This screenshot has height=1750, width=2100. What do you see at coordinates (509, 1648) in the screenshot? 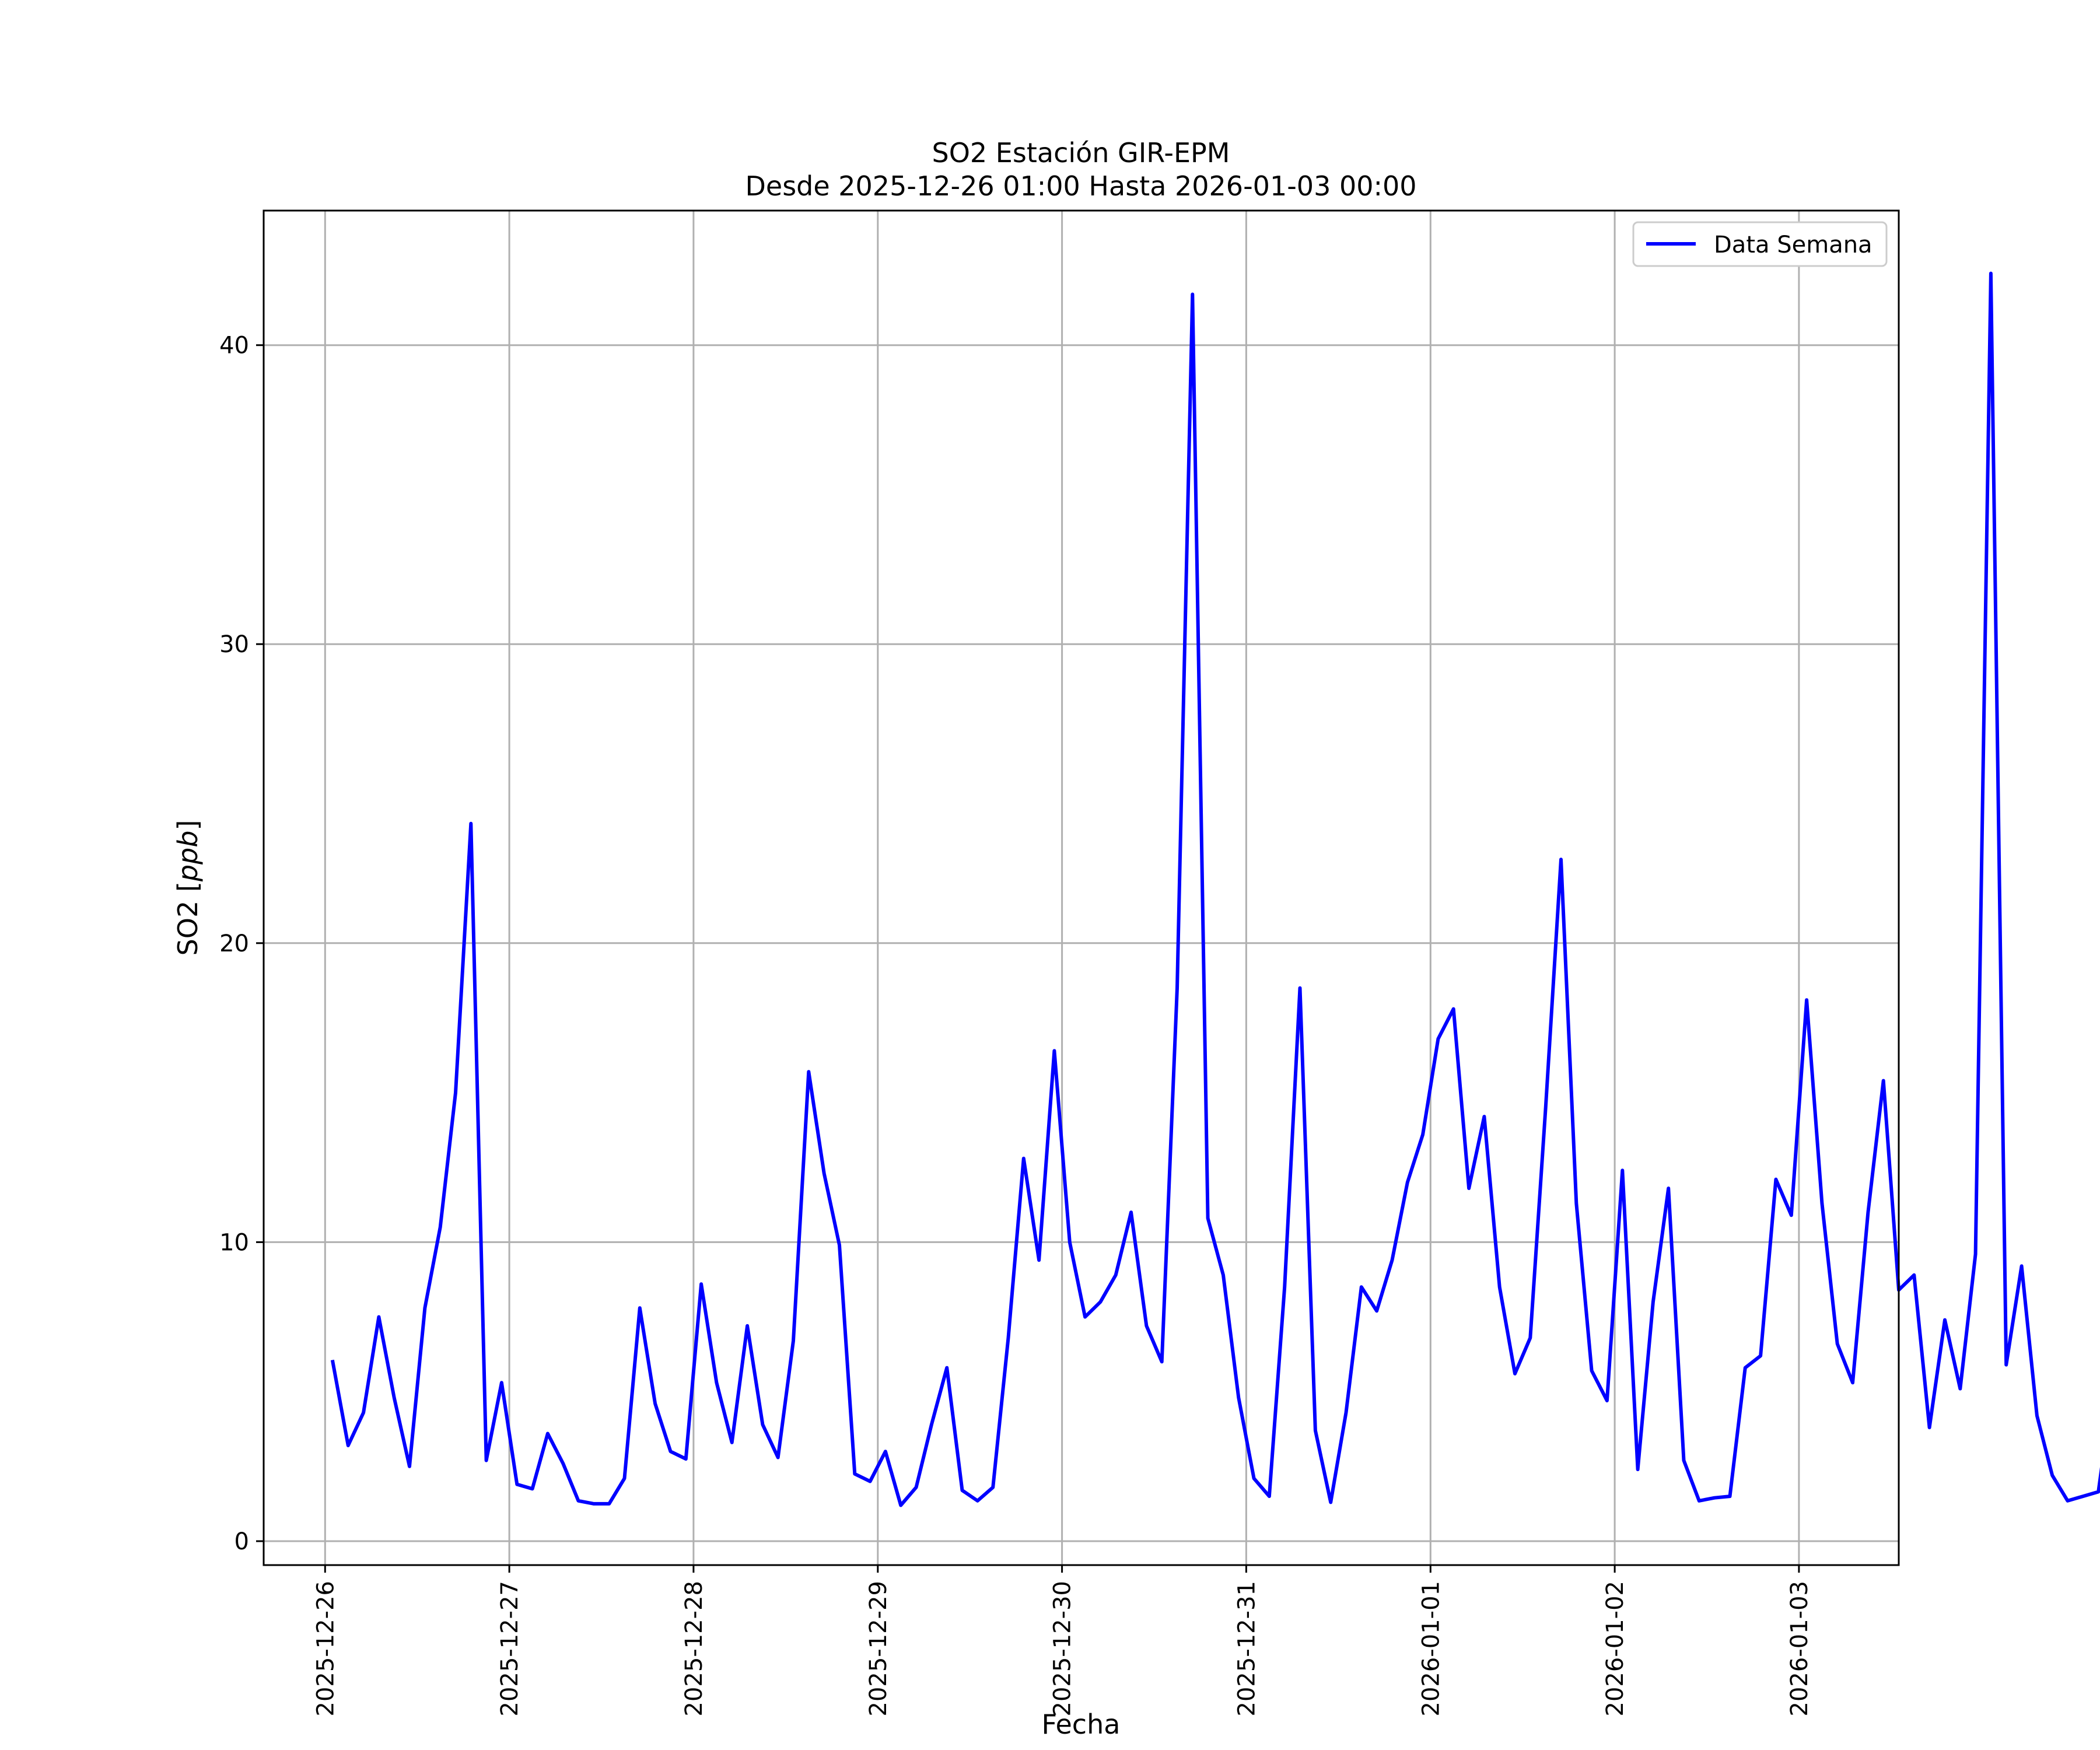
I see `x-tick-label: 2025-12-27` at bounding box center [509, 1648].